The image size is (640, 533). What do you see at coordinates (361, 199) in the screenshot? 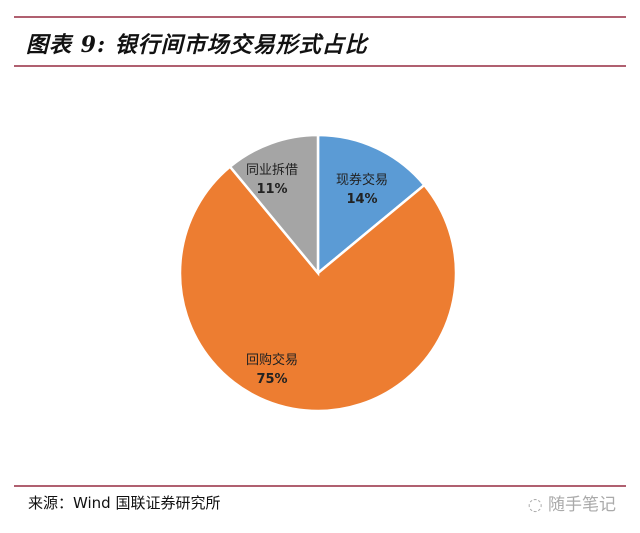
I see `slice-value-label: 14%` at bounding box center [361, 199].